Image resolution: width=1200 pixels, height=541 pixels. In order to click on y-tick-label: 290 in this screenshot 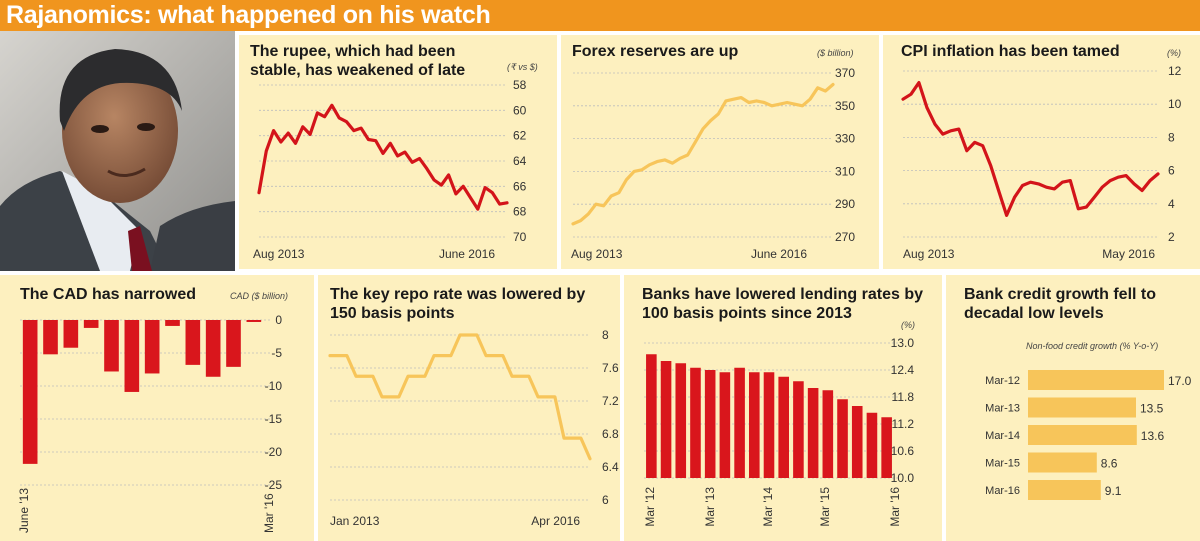, I will do `click(845, 204)`.